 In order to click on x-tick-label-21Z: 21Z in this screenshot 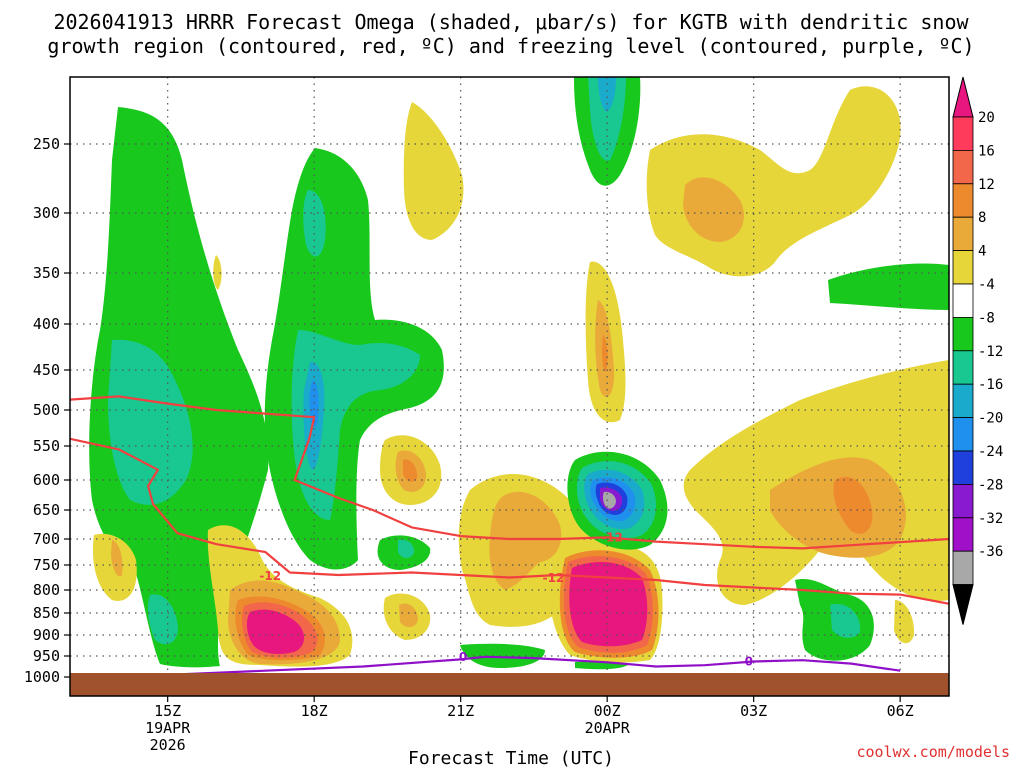, I will do `click(460, 711)`.